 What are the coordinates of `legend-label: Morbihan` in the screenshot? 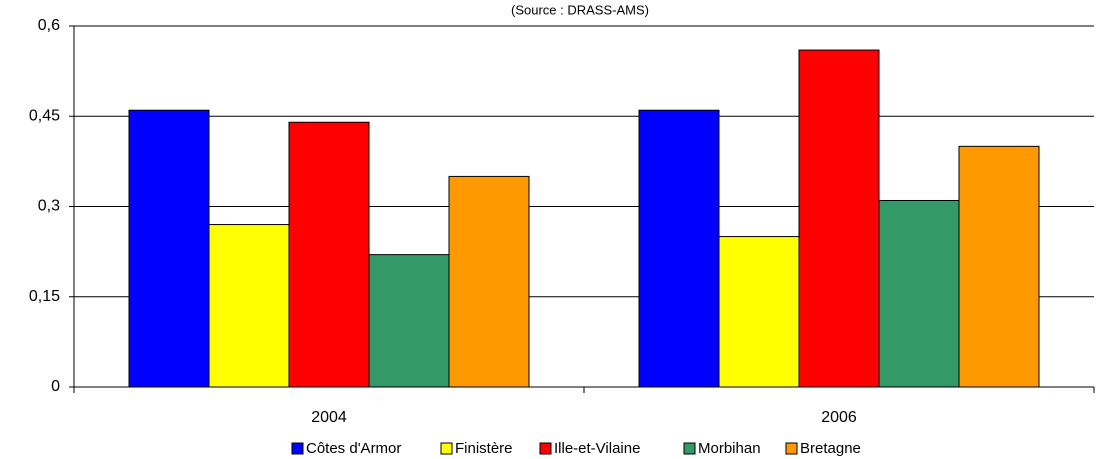 It's located at (729, 448).